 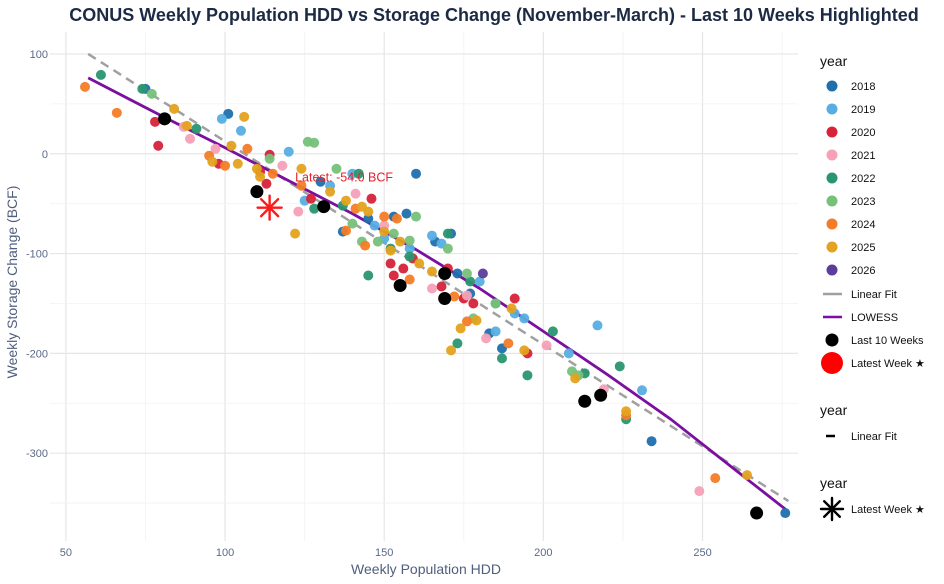 What do you see at coordinates (832, 201) in the screenshot?
I see `legend-symbol-2023` at bounding box center [832, 201].